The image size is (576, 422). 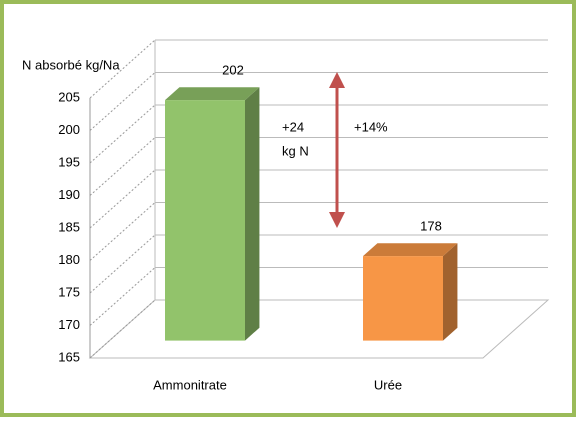 What do you see at coordinates (69, 129) in the screenshot?
I see `y-tick-label: 200` at bounding box center [69, 129].